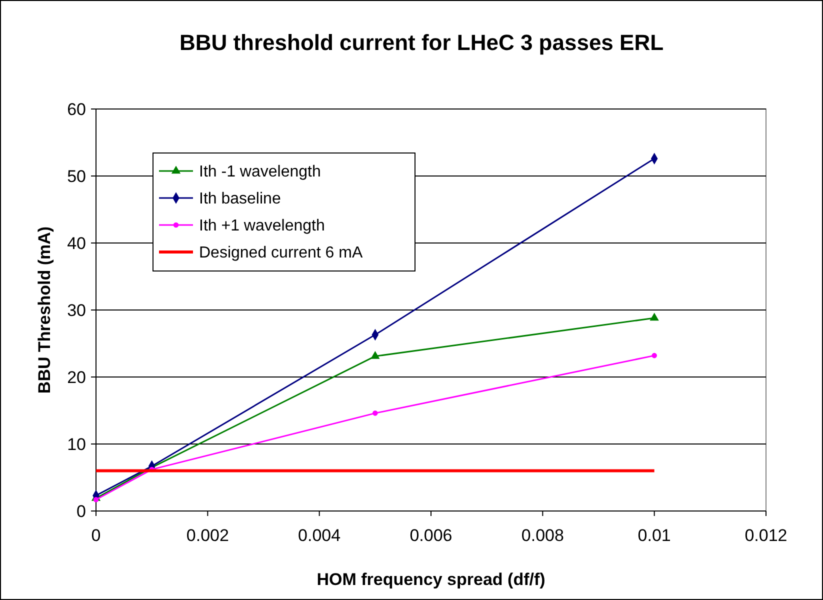 This screenshot has height=600, width=823. I want to click on y-tick-label: 0, so click(81, 511).